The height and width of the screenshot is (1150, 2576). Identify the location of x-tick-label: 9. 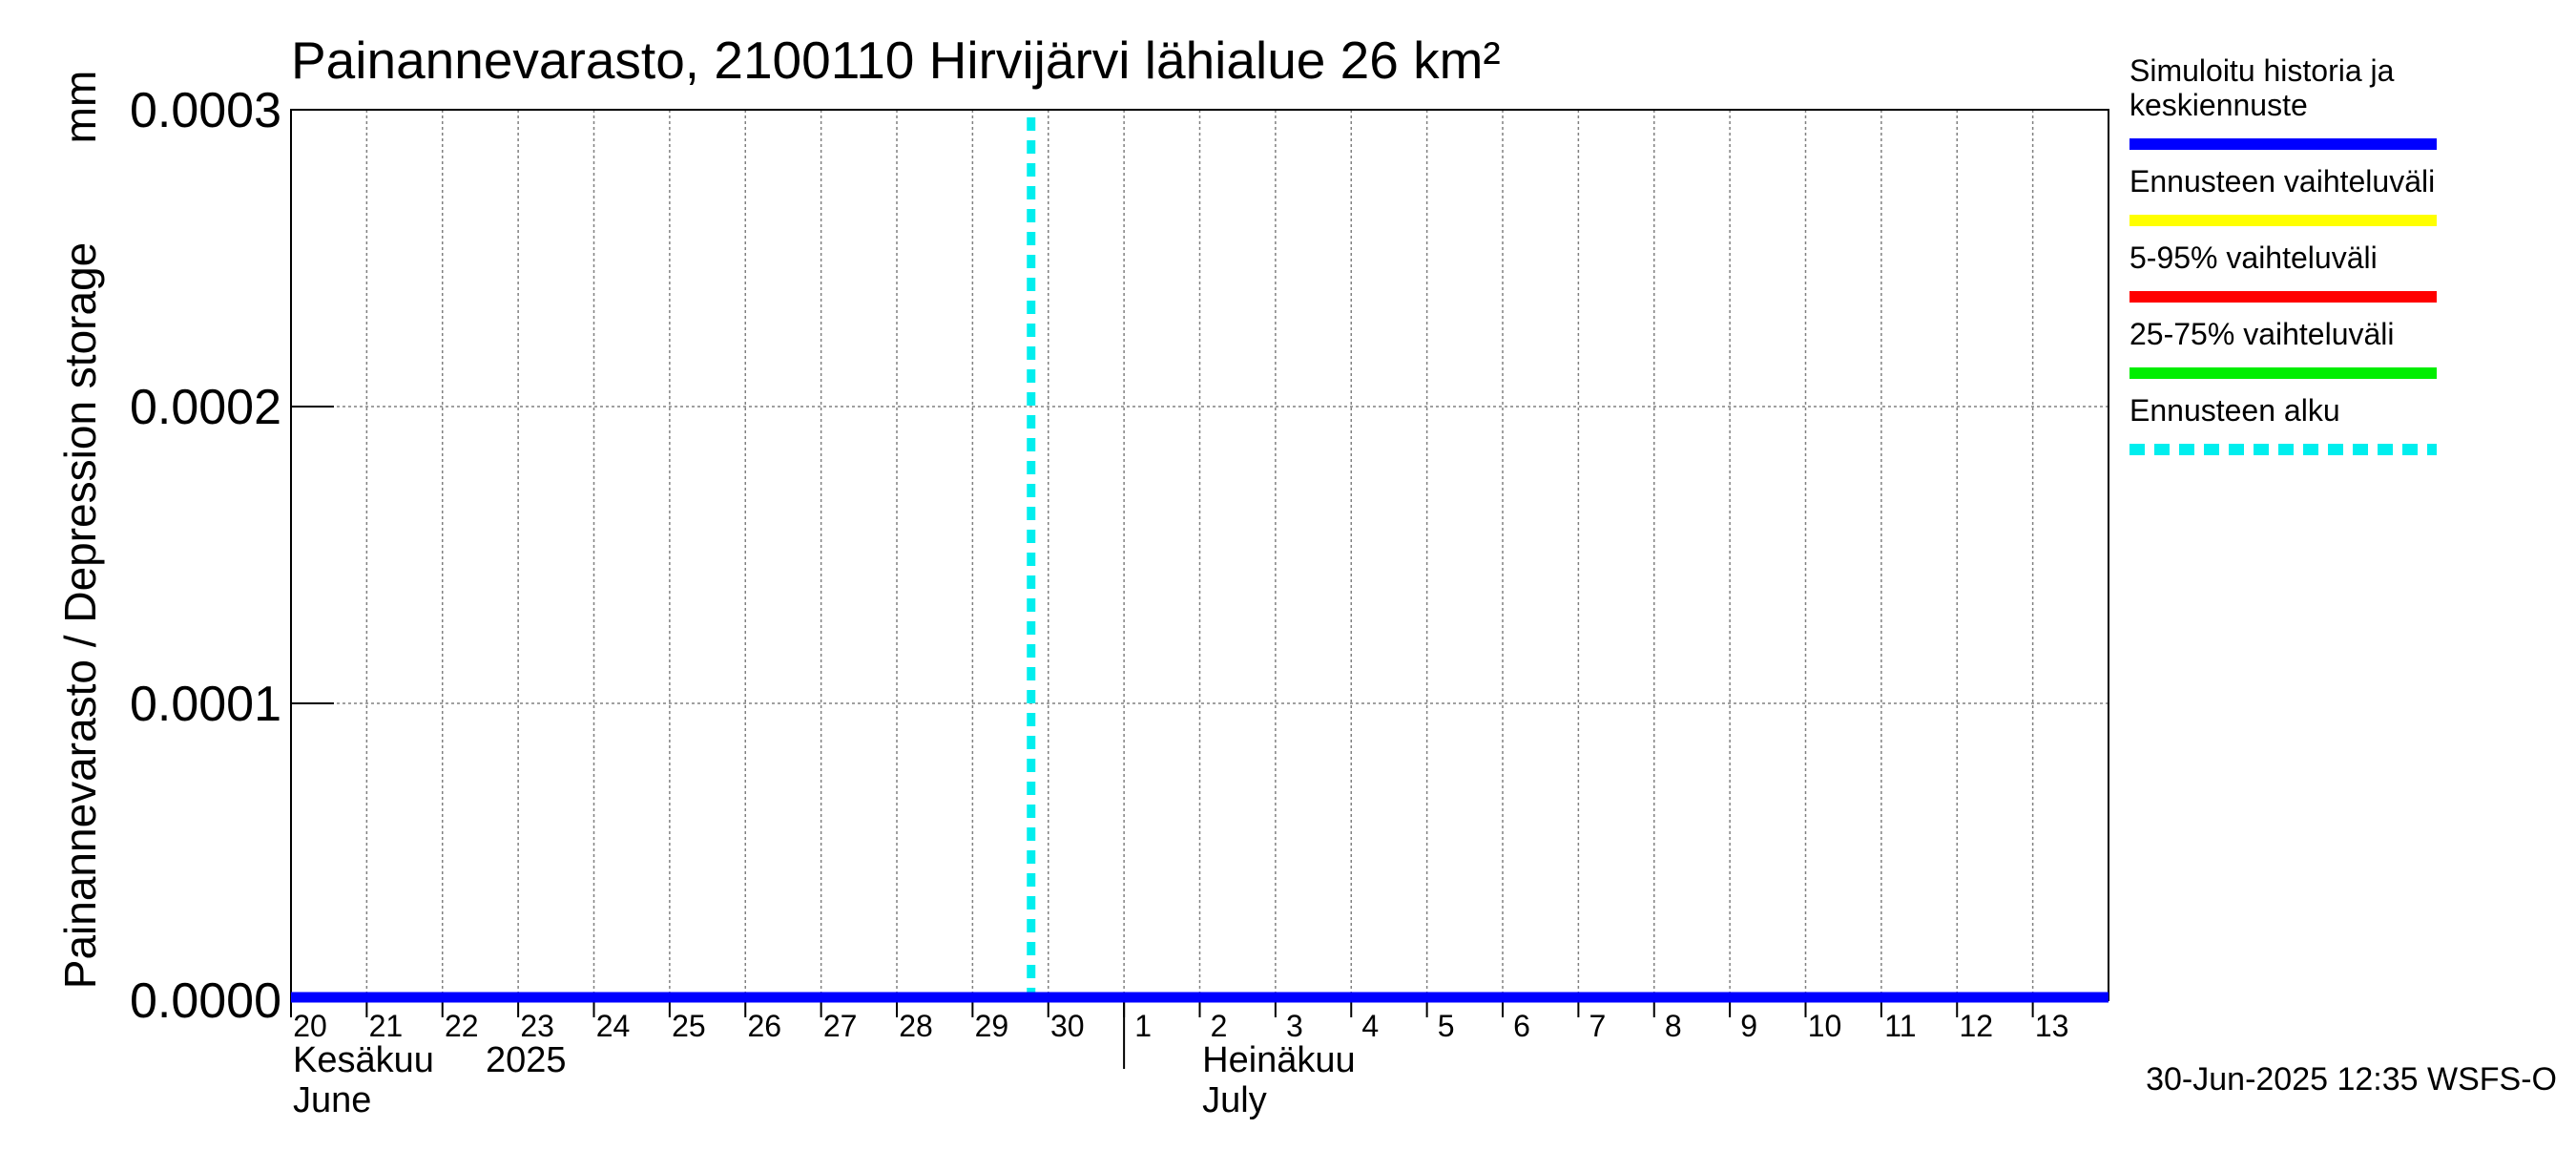
(1748, 1026).